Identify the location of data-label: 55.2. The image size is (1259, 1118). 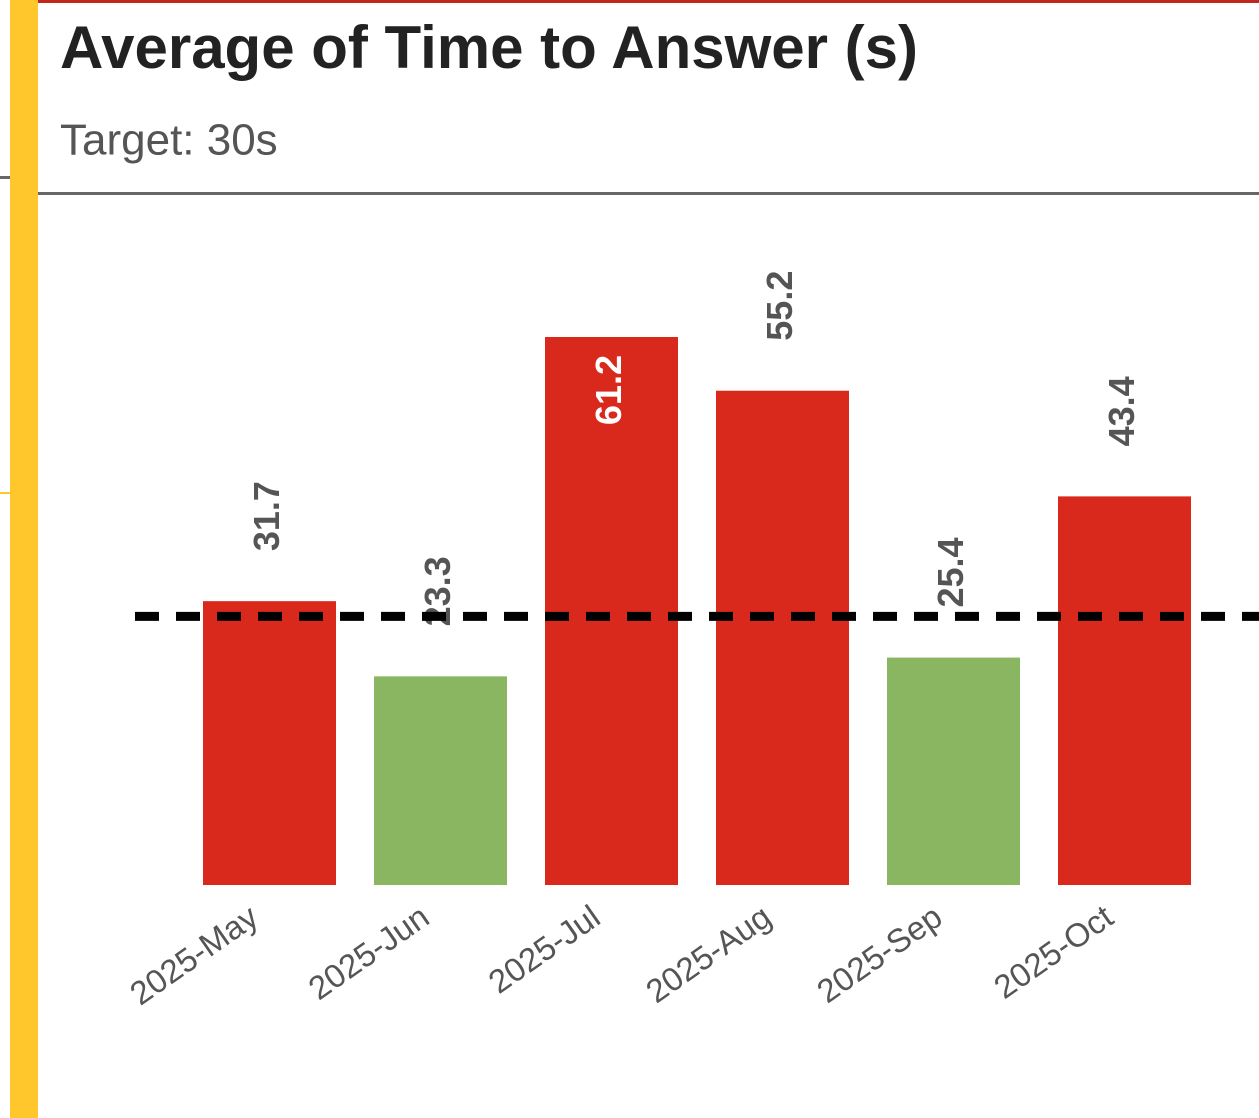
(779, 306).